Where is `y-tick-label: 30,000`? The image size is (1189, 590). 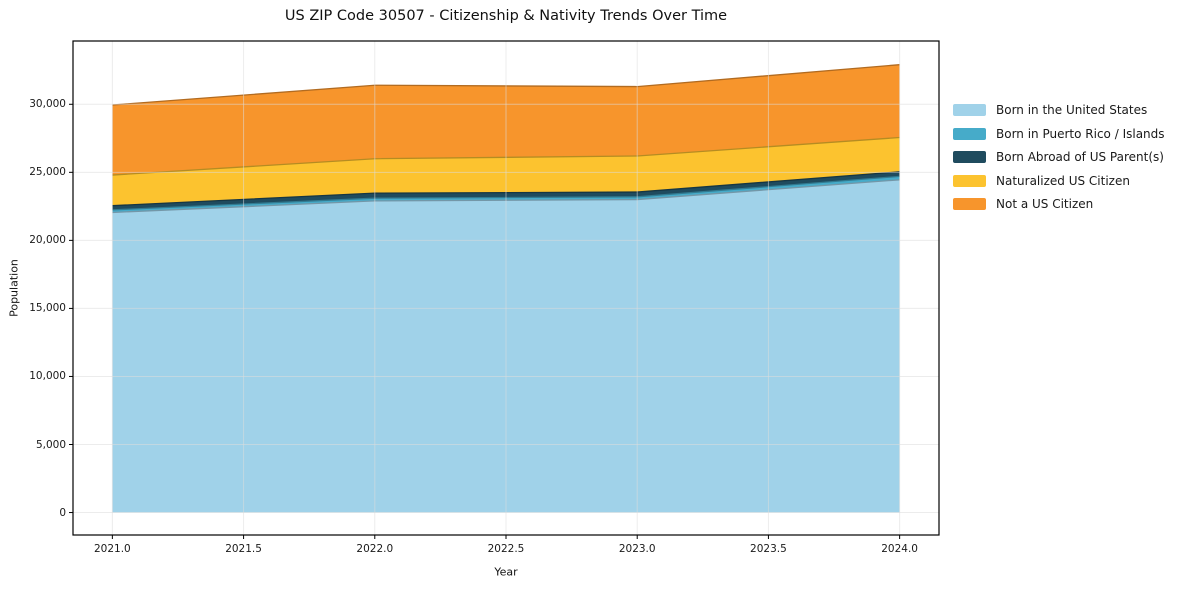
y-tick-label: 30,000 is located at coordinates (47, 104).